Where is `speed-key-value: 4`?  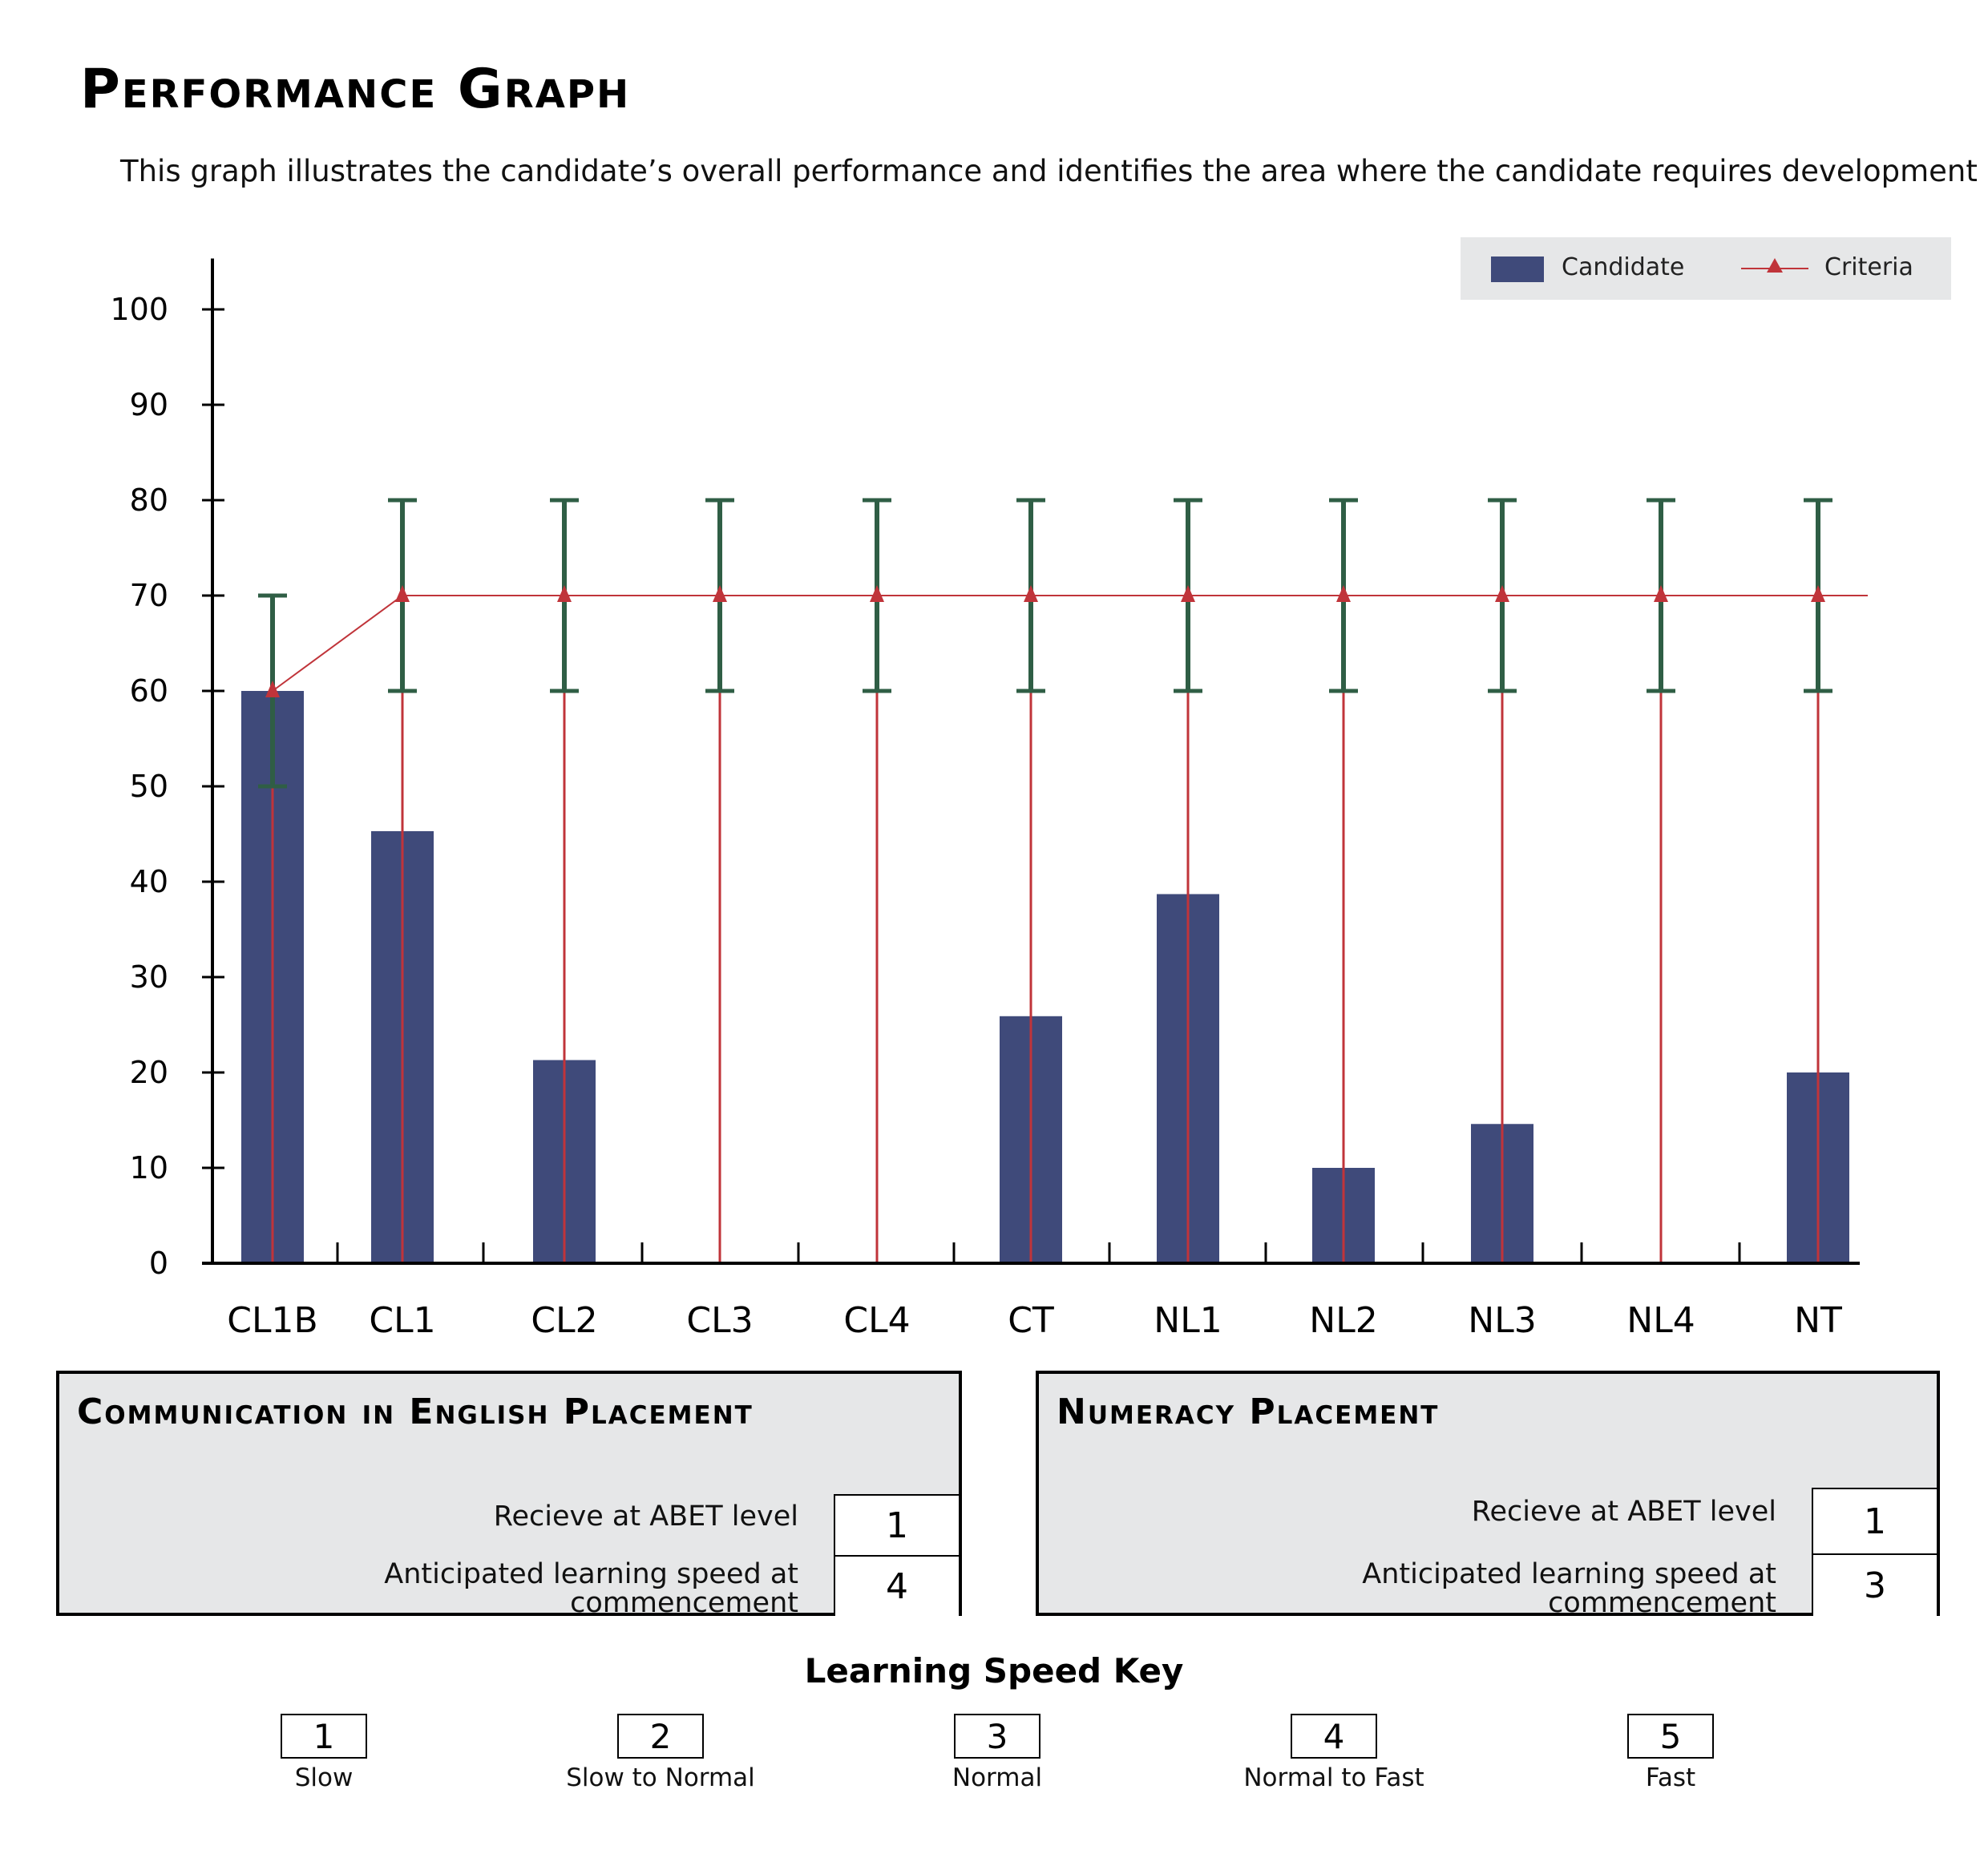 speed-key-value: 4 is located at coordinates (1334, 1736).